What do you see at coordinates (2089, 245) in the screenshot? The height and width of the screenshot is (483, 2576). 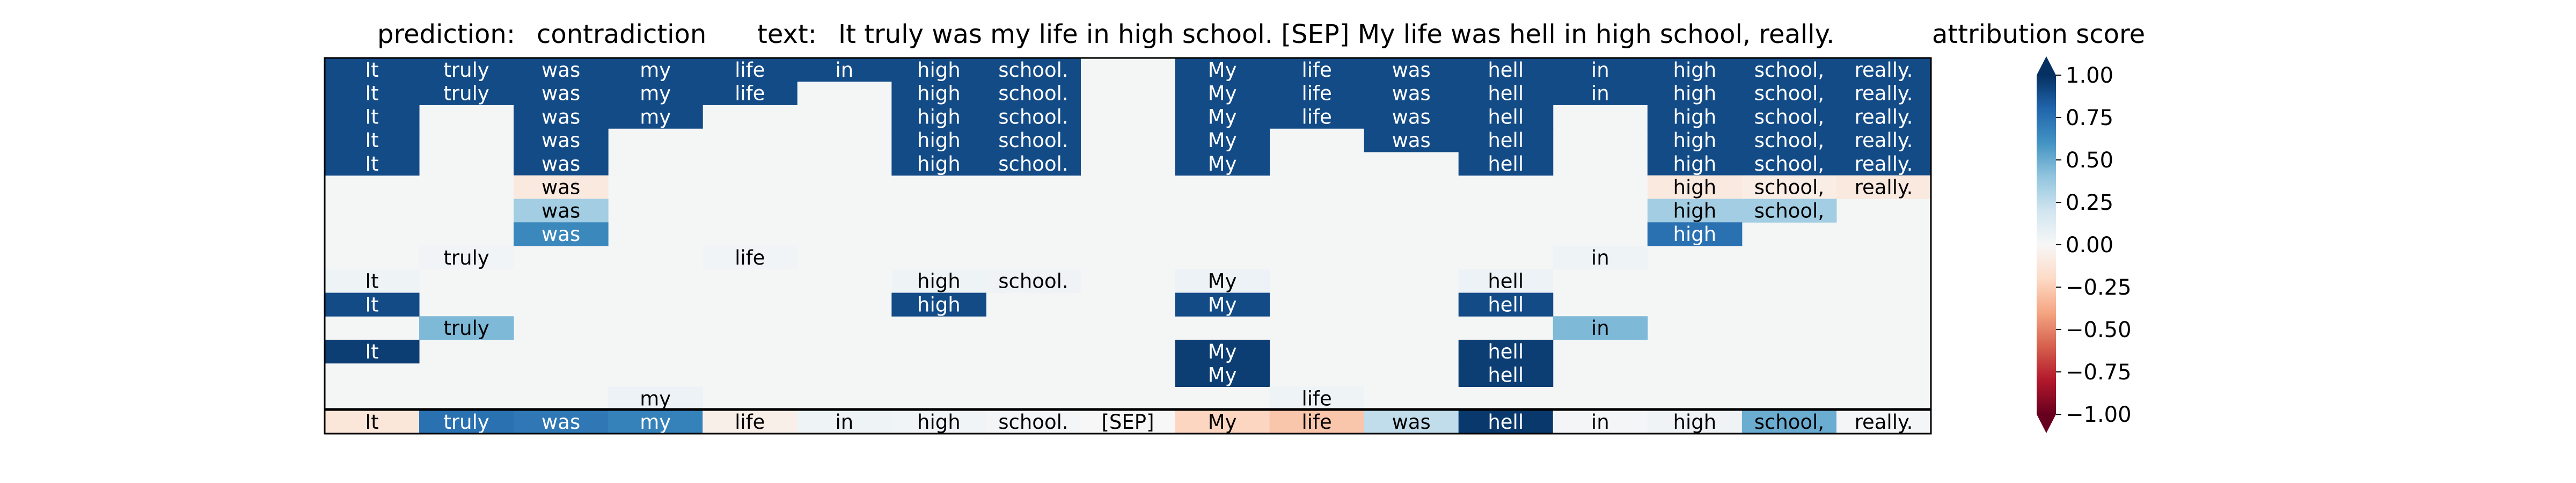 I see `colorbar-tick-label: 0.00` at bounding box center [2089, 245].